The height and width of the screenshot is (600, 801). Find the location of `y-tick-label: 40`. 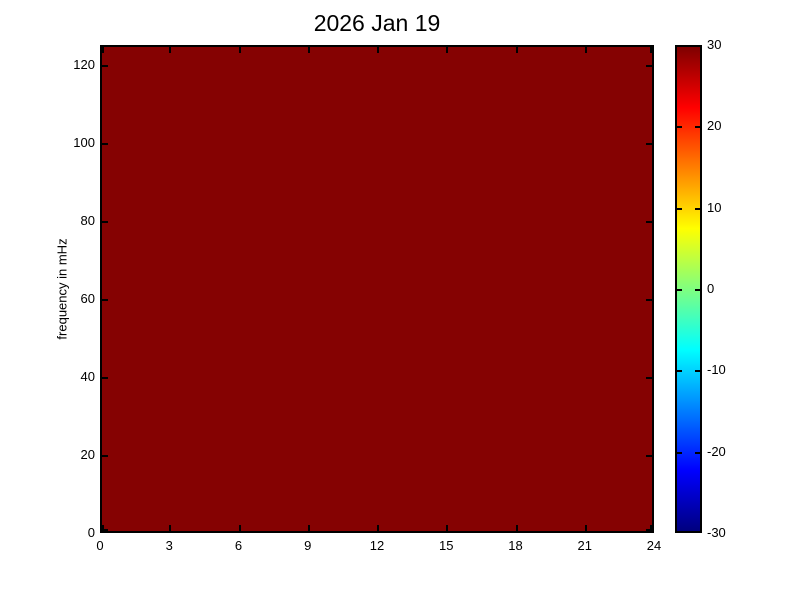

y-tick-label: 40 is located at coordinates (87, 376).